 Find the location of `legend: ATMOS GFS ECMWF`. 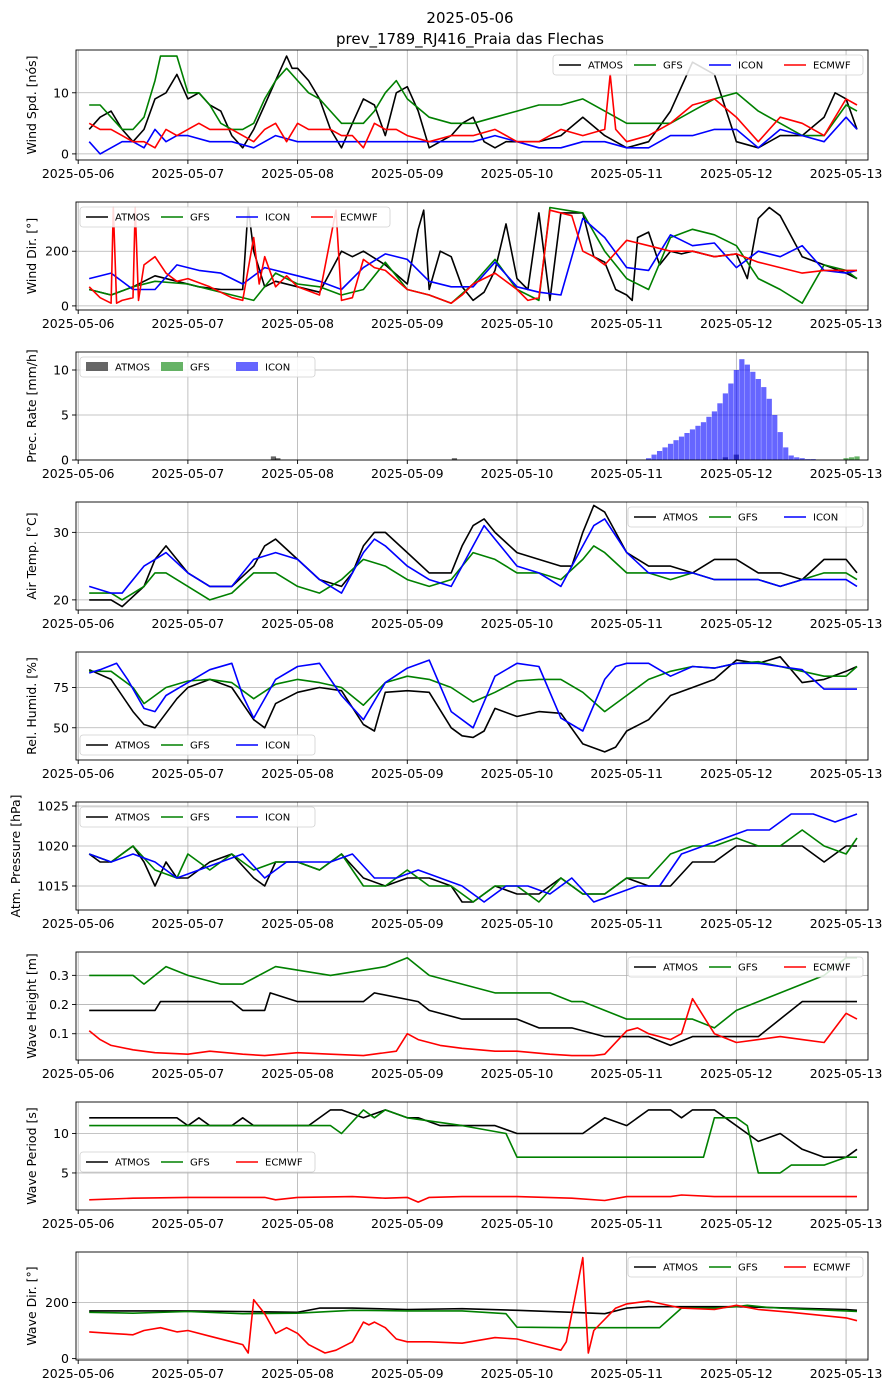

legend: ATMOS GFS ECMWF is located at coordinates (745, 1267).